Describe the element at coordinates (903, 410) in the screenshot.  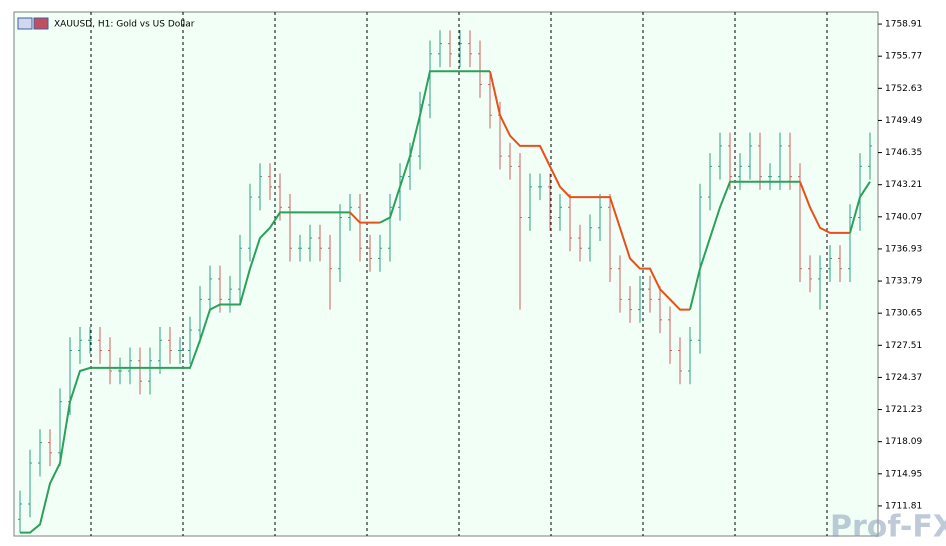
I see `y-tick-label: 1721.23` at that location.